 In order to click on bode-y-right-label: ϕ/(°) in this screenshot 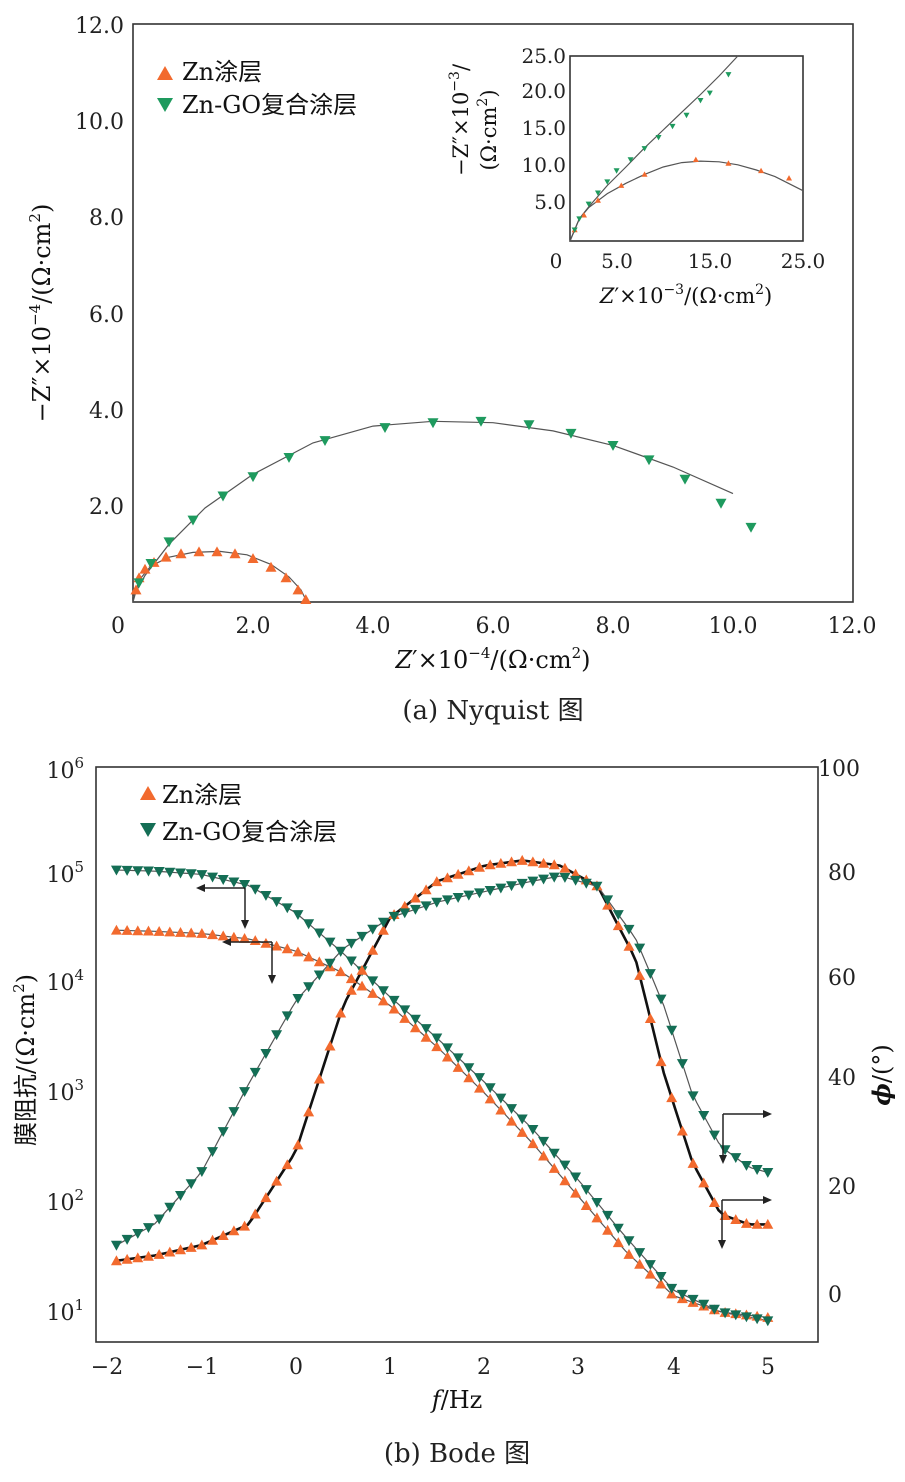, I will do `click(881, 1074)`.